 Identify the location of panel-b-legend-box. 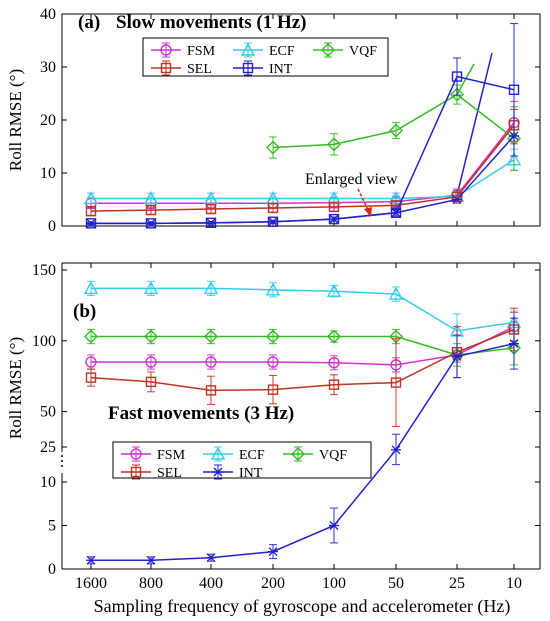
(242, 460).